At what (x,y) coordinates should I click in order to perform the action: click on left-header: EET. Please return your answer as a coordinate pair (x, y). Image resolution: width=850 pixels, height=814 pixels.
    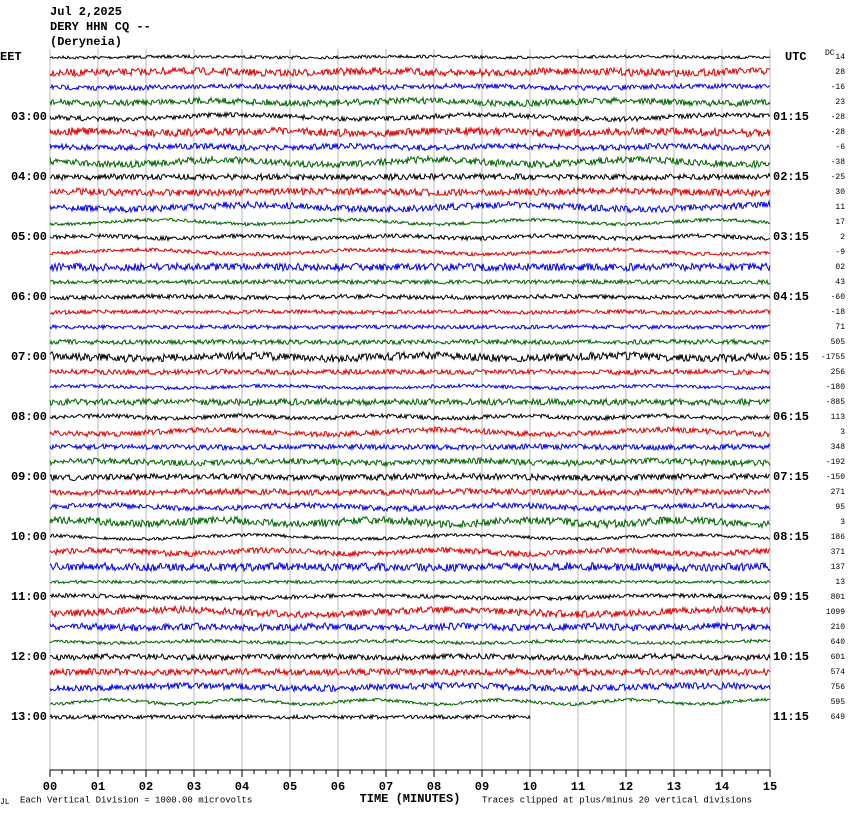
    Looking at the image, I should click on (11, 57).